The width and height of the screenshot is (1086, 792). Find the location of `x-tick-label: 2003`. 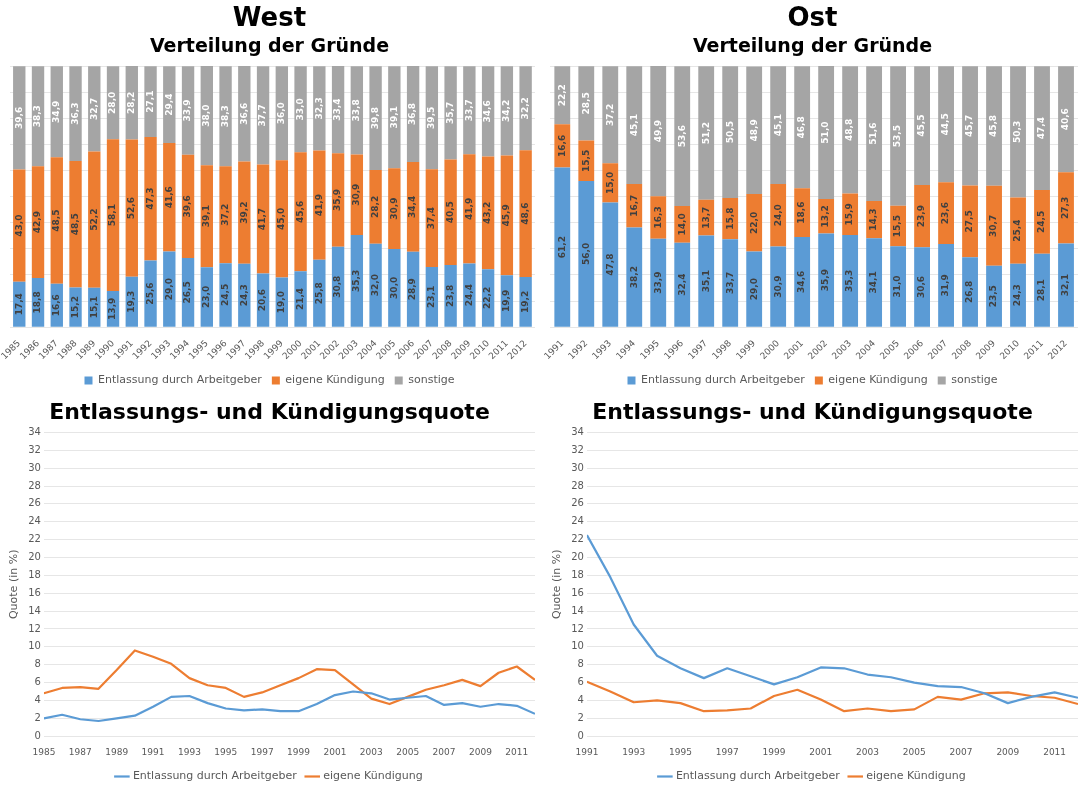

x-tick-label: 2003 is located at coordinates (867, 751).